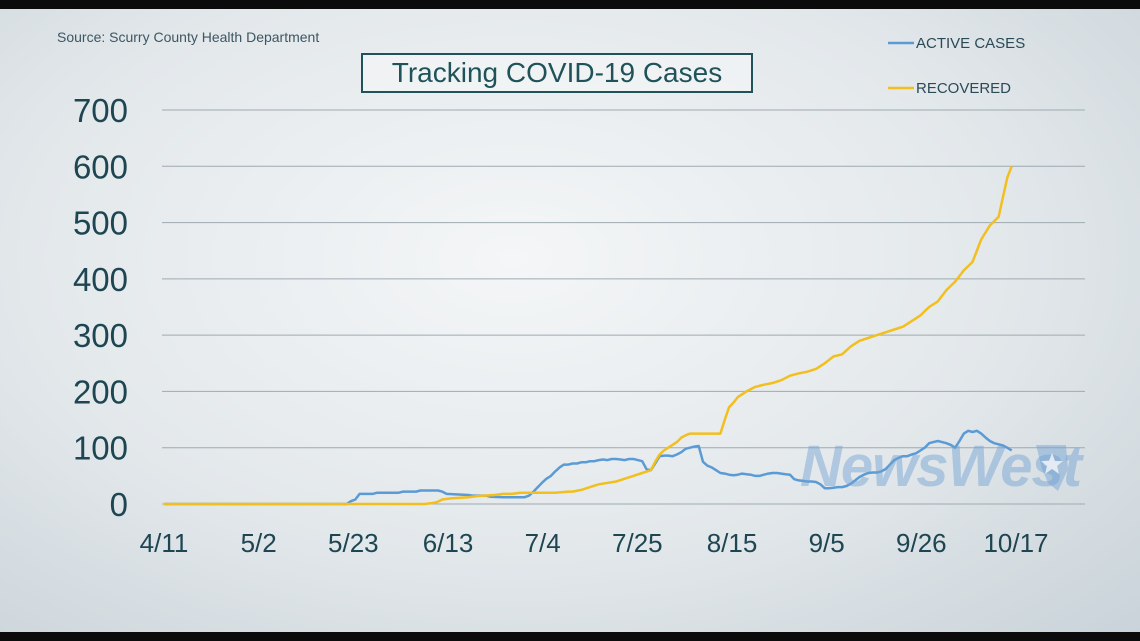 The image size is (1140, 641). What do you see at coordinates (100, 448) in the screenshot?
I see `y-tick-label: 100` at bounding box center [100, 448].